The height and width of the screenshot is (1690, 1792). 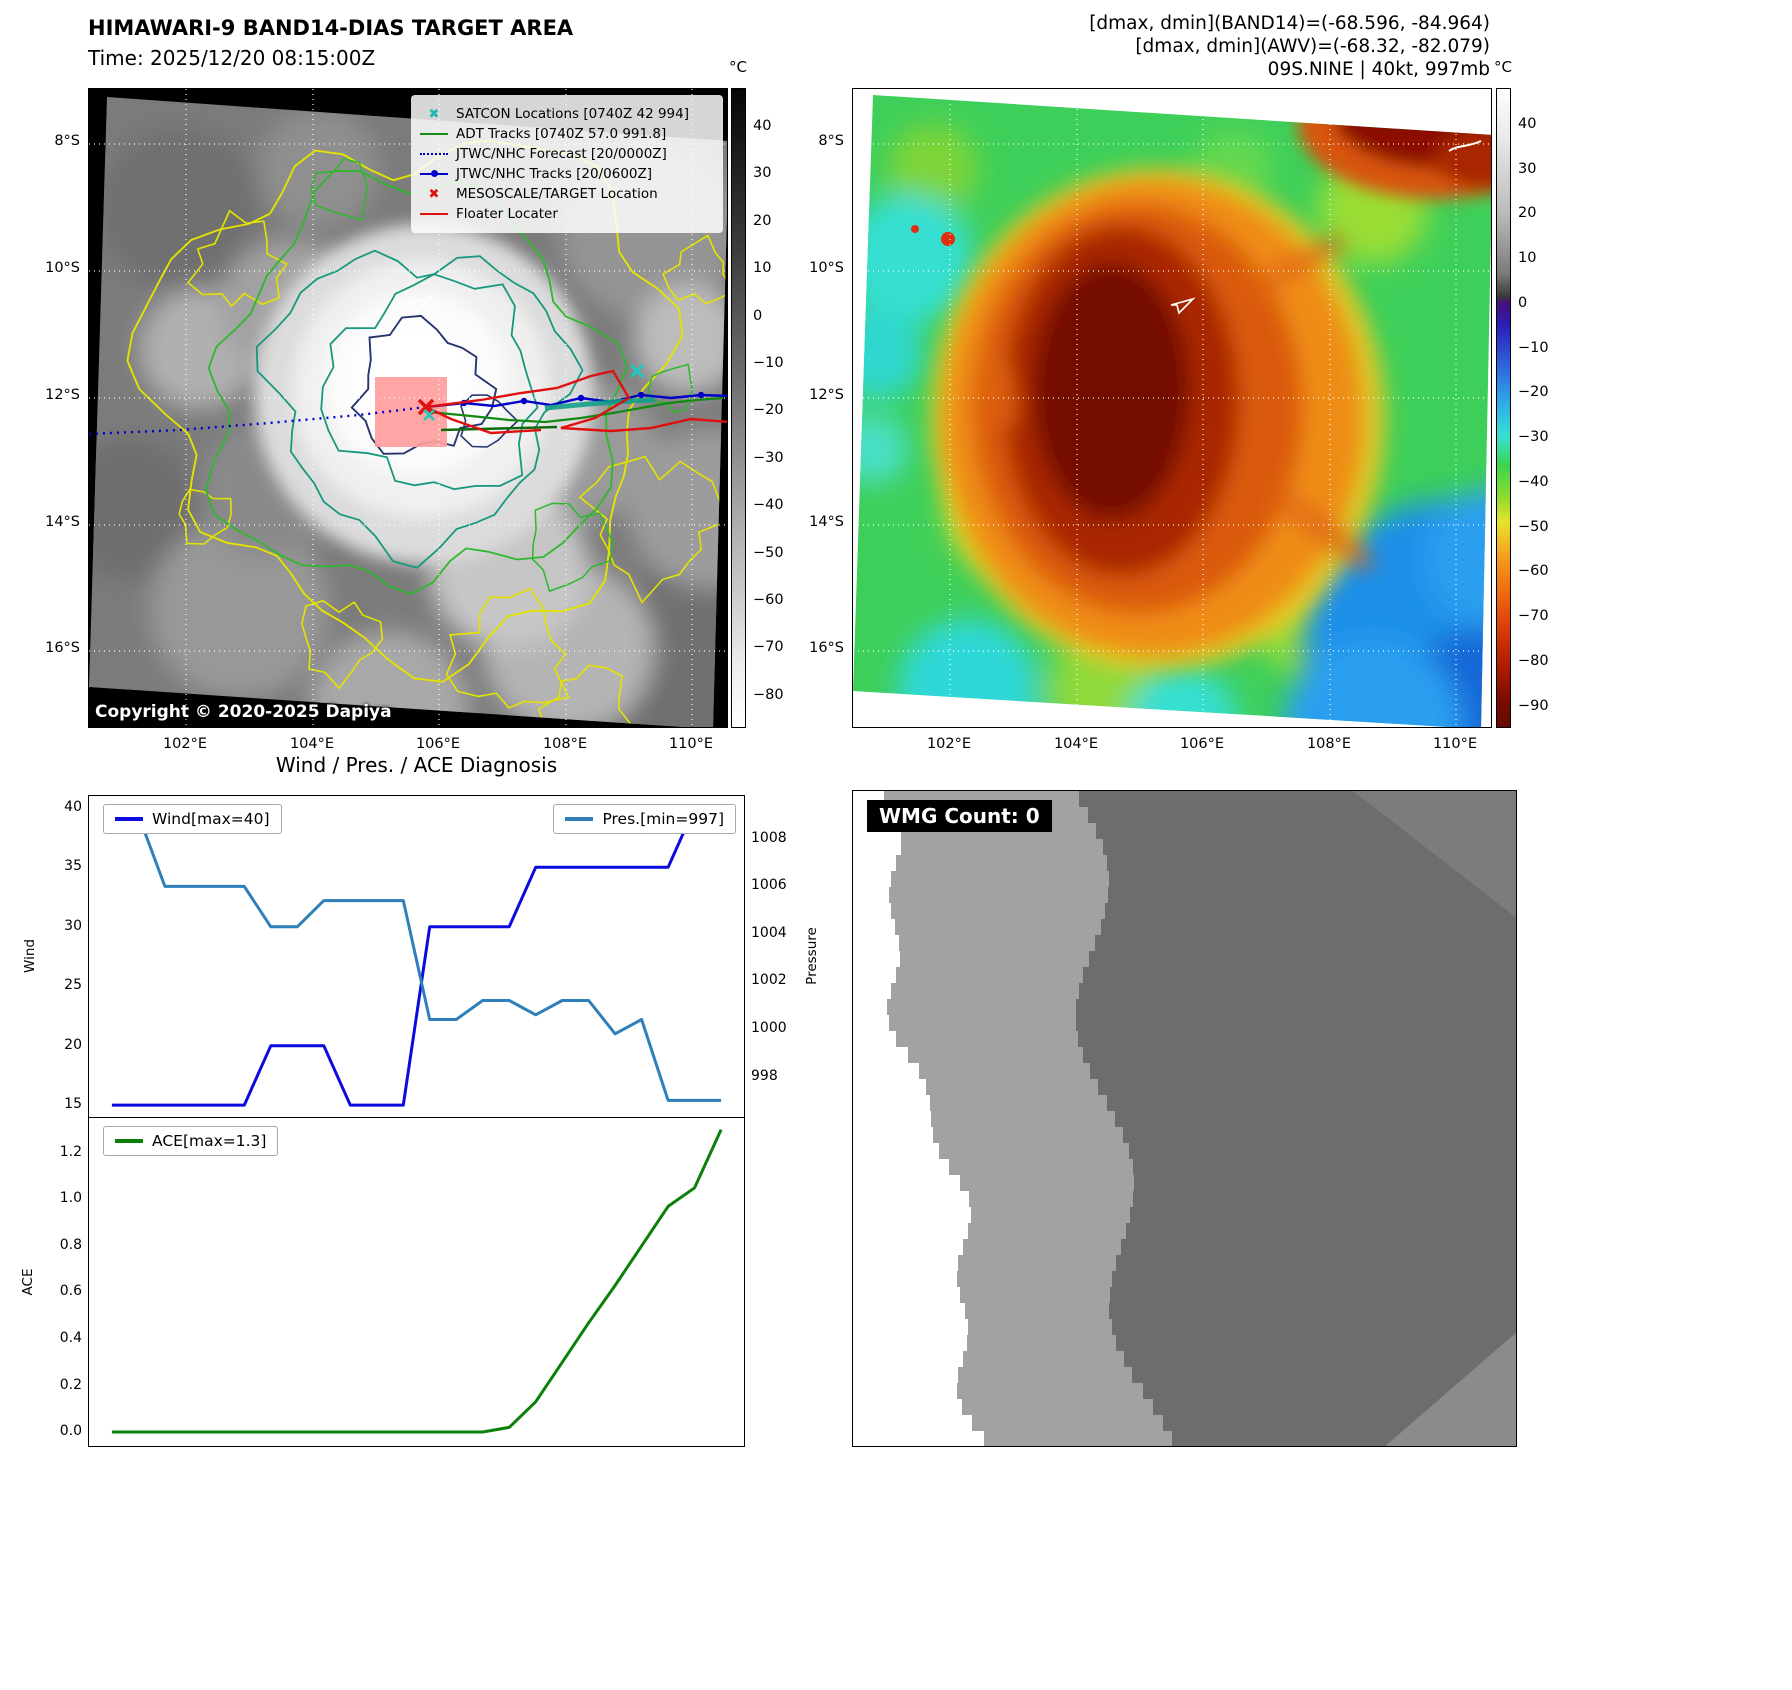 I want to click on storm-status-line: 09S.NINE | 40kt, 997mb, so click(x=1378, y=69).